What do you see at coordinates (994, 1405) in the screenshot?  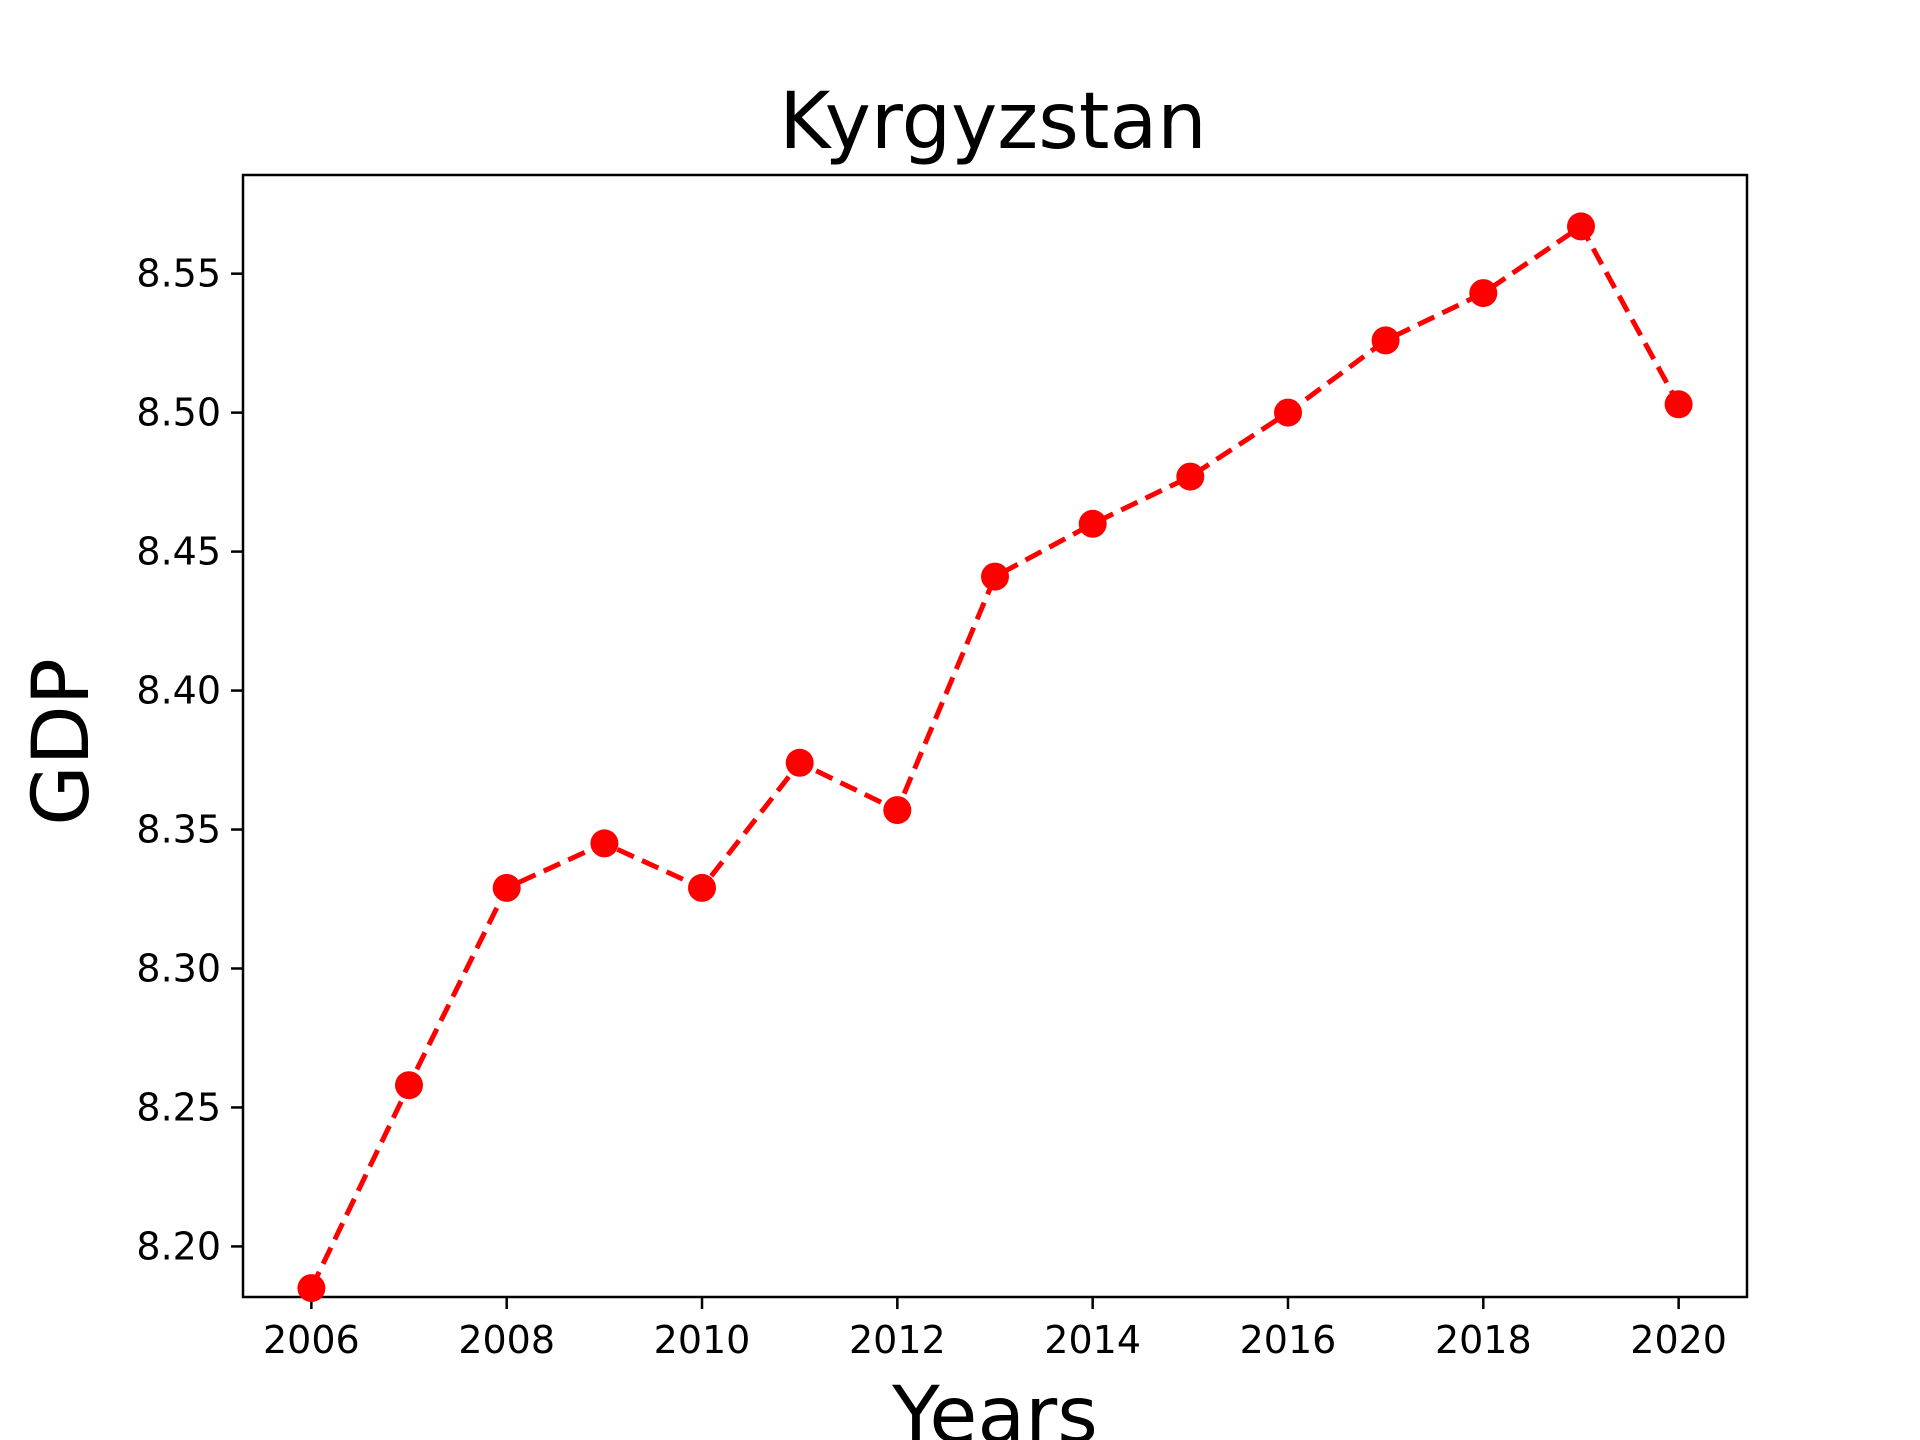 I see `x-axis-label: Years` at bounding box center [994, 1405].